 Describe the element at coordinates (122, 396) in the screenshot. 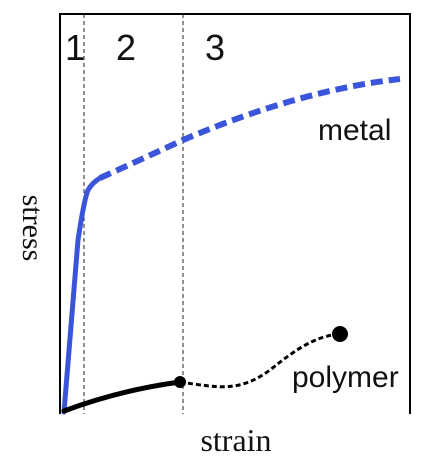

I see `polymer-curve-solid` at that location.